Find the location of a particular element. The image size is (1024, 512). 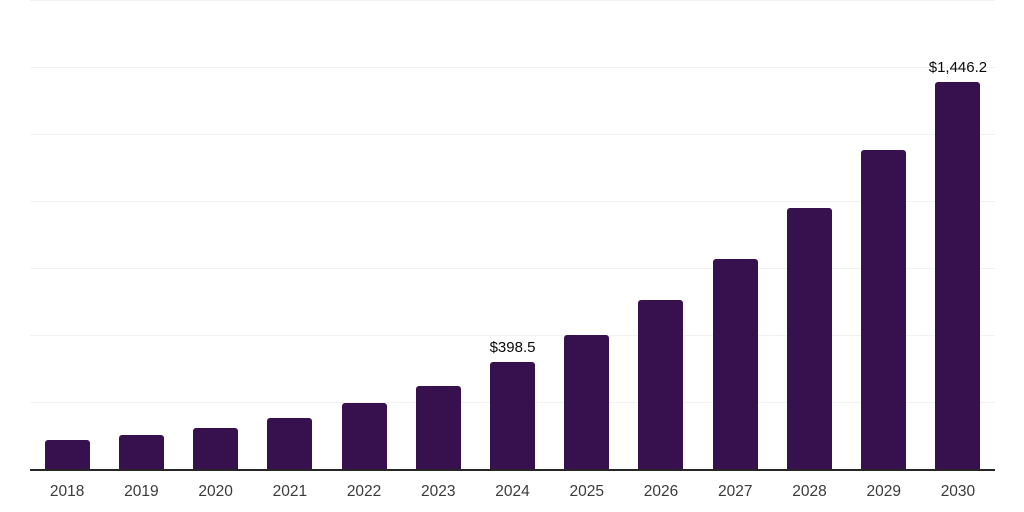

bar-slot-2018 is located at coordinates (67, 234).